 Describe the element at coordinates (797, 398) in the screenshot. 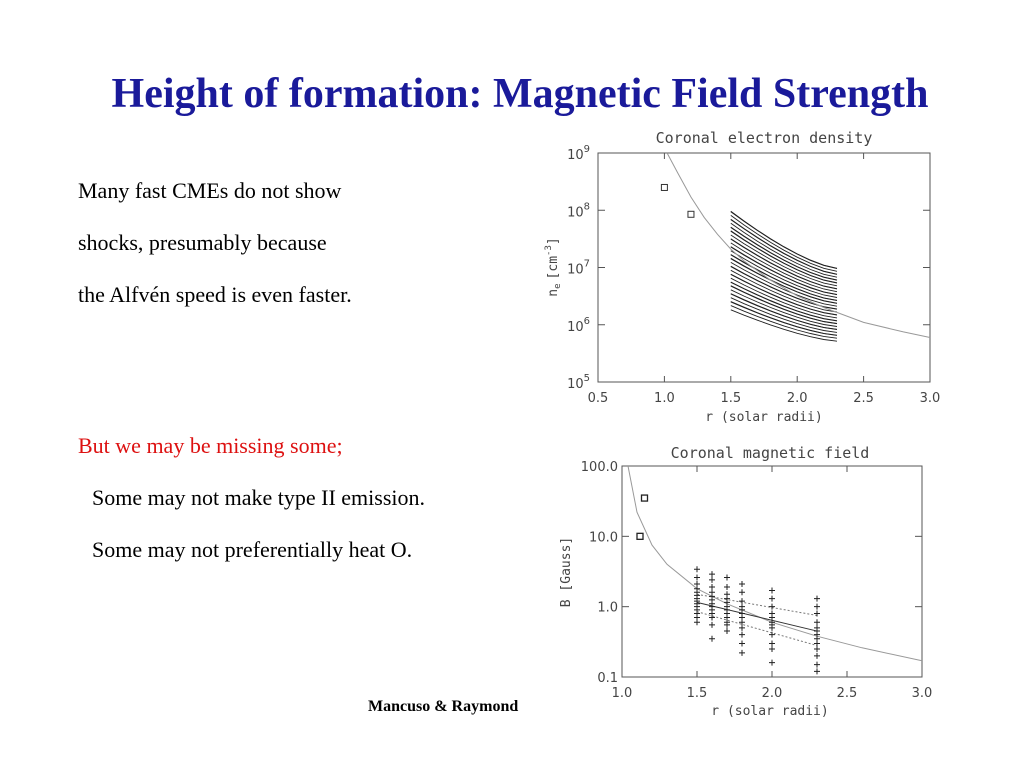

I see `chart1-xtick-label: 2.0` at that location.